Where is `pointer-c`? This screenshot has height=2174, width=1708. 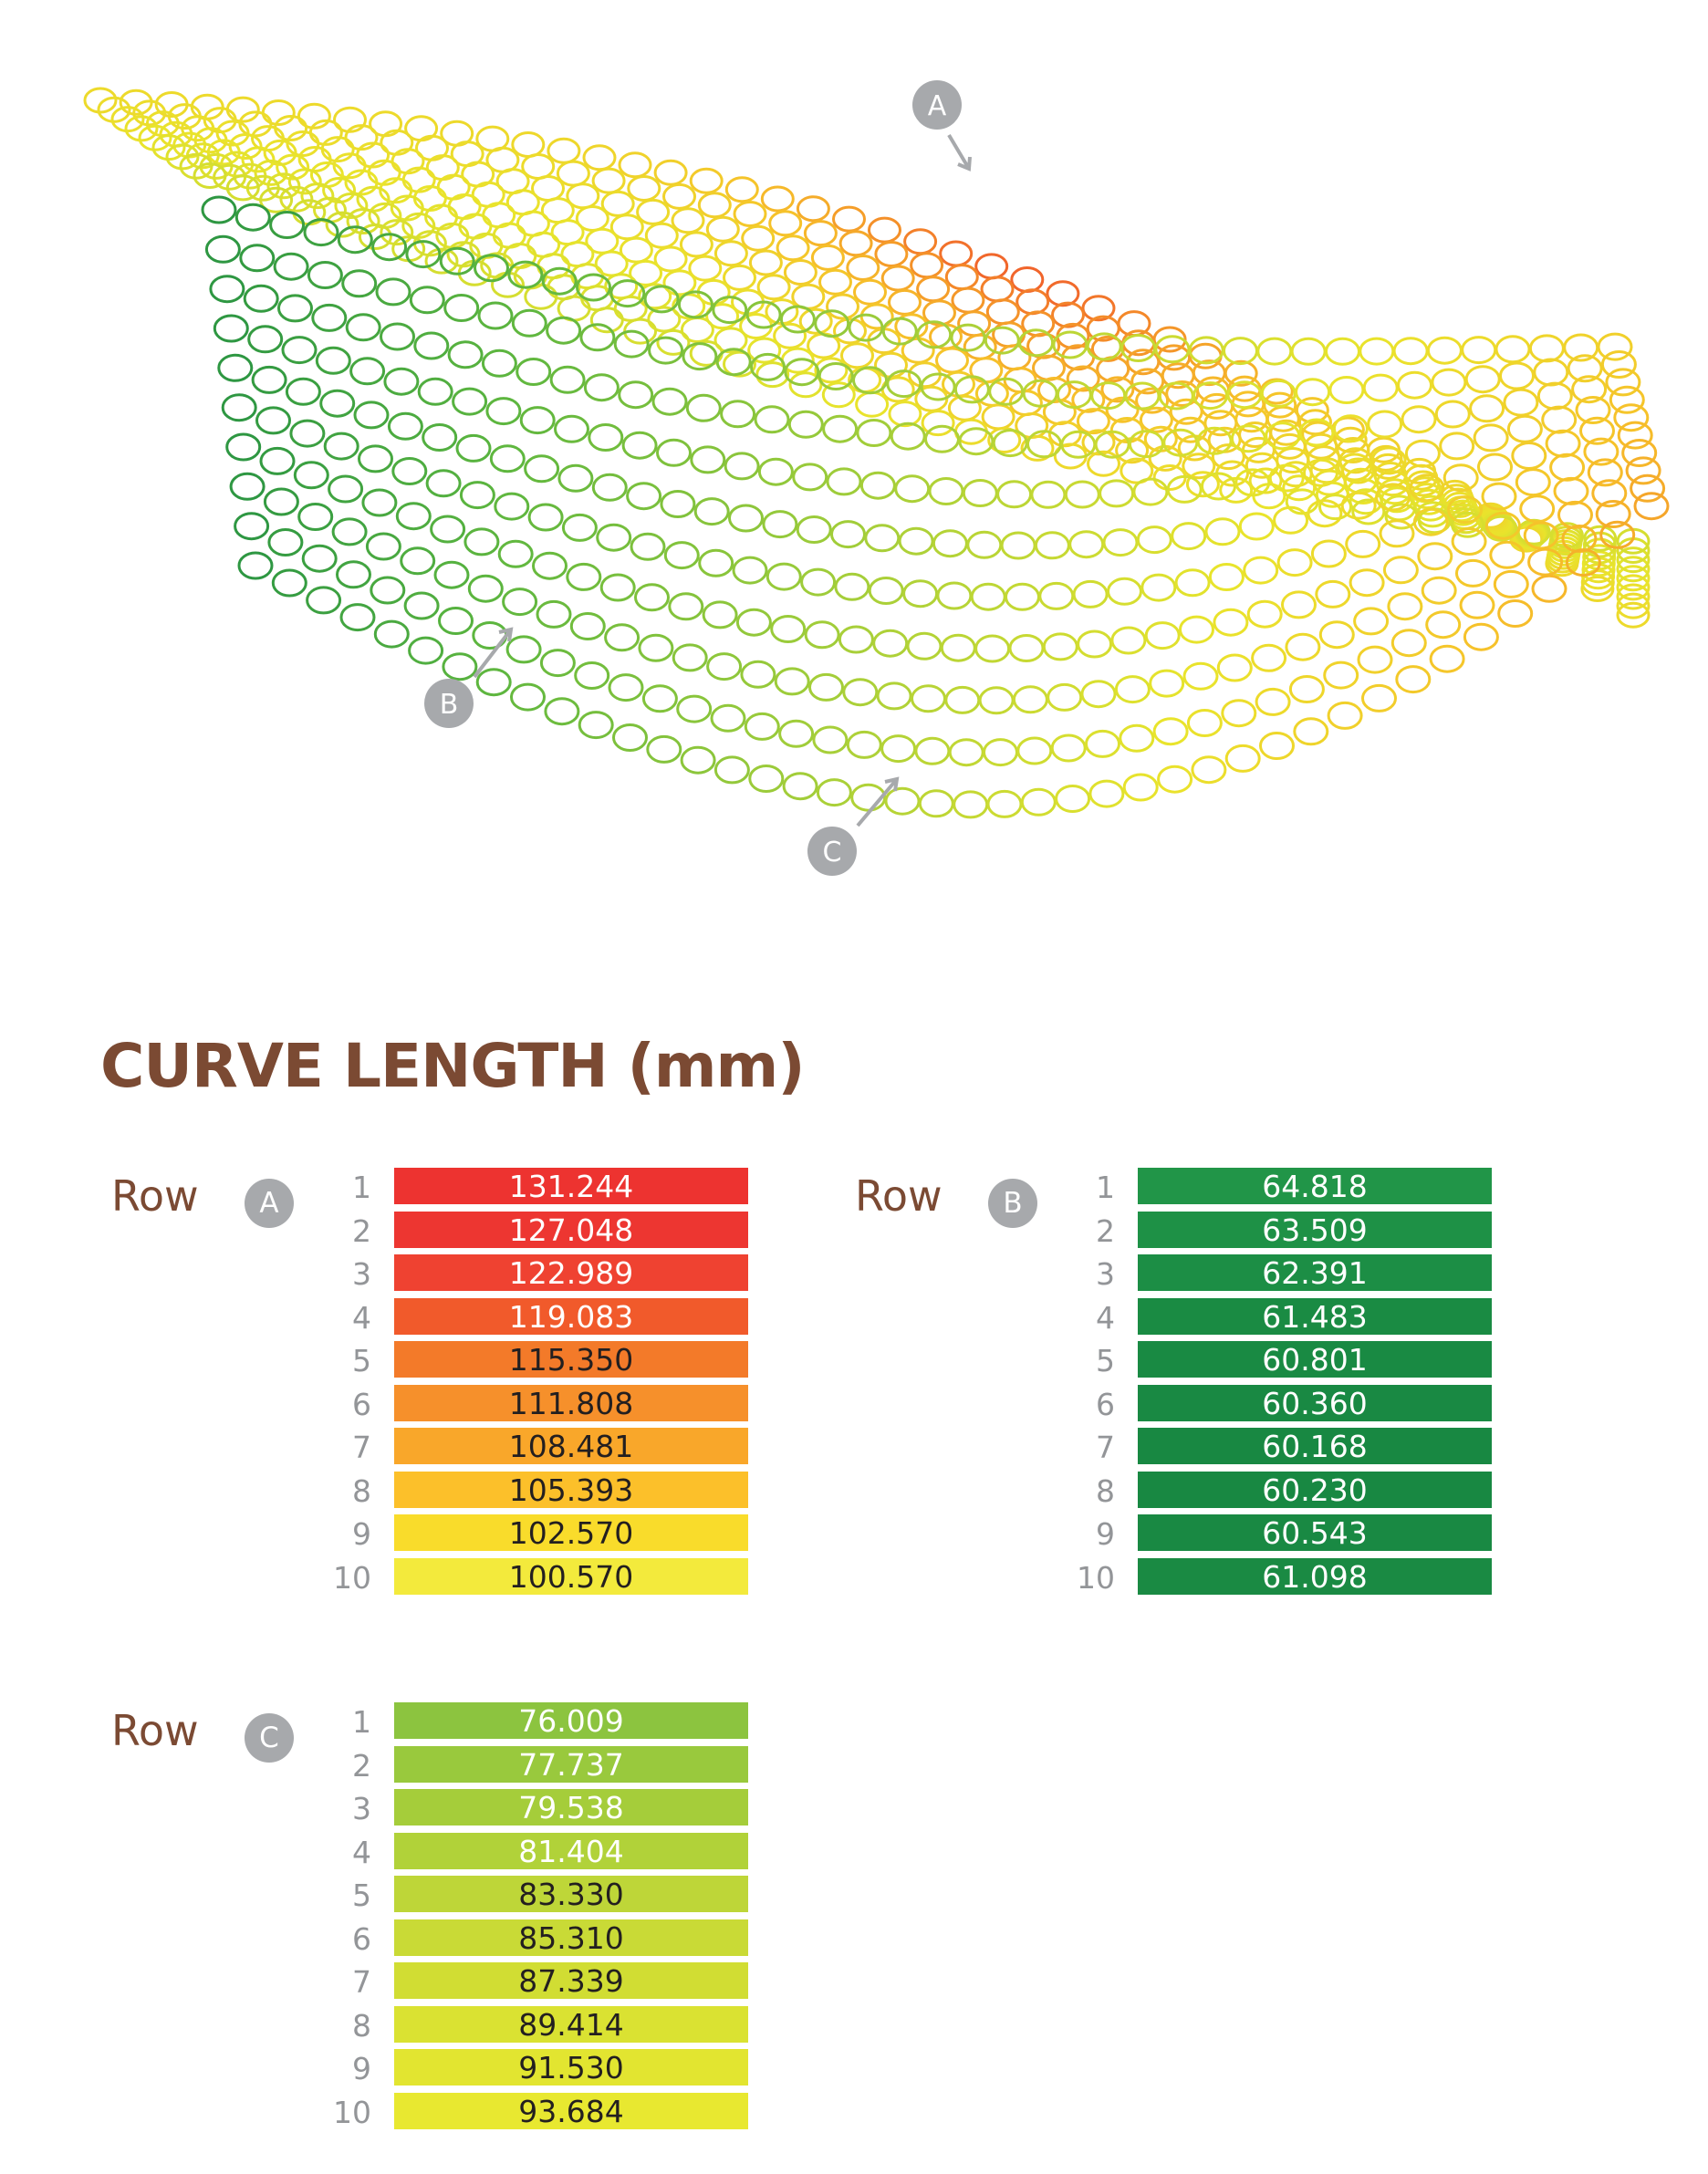 pointer-c is located at coordinates (878, 801).